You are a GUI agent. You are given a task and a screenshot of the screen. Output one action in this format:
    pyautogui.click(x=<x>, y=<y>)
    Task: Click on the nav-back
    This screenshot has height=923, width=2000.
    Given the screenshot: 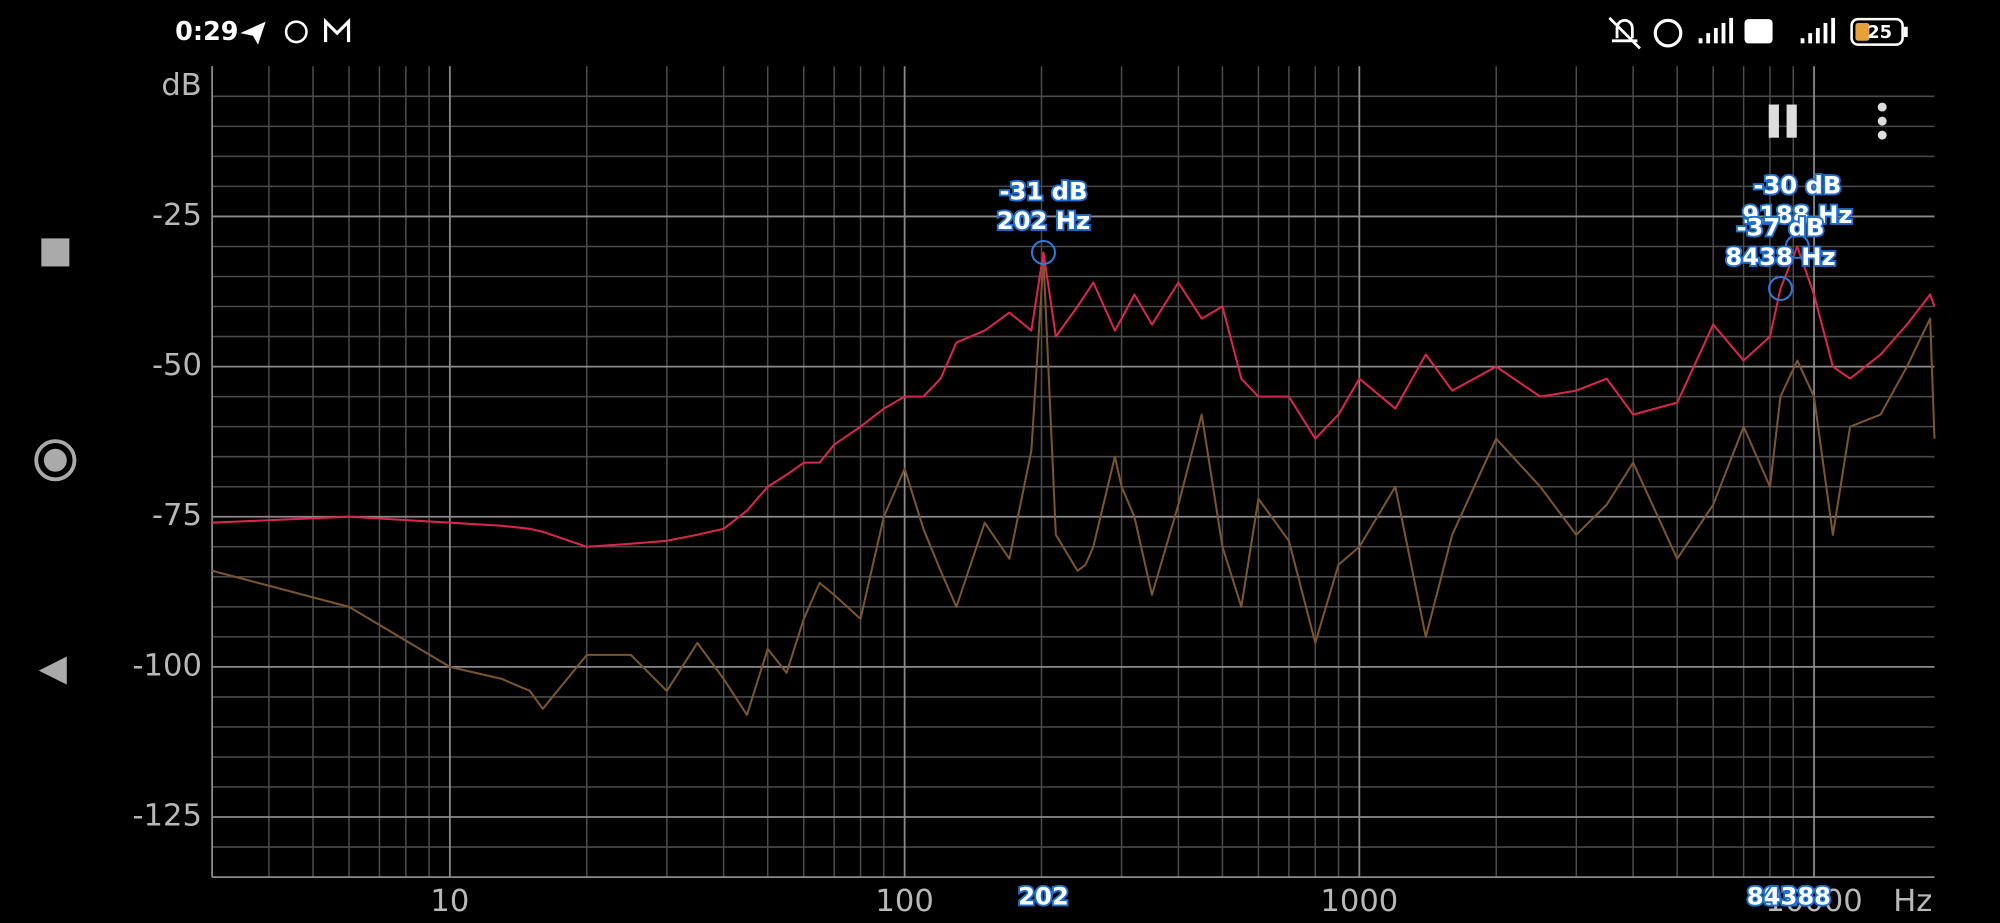 What is the action you would take?
    pyautogui.click(x=52, y=670)
    